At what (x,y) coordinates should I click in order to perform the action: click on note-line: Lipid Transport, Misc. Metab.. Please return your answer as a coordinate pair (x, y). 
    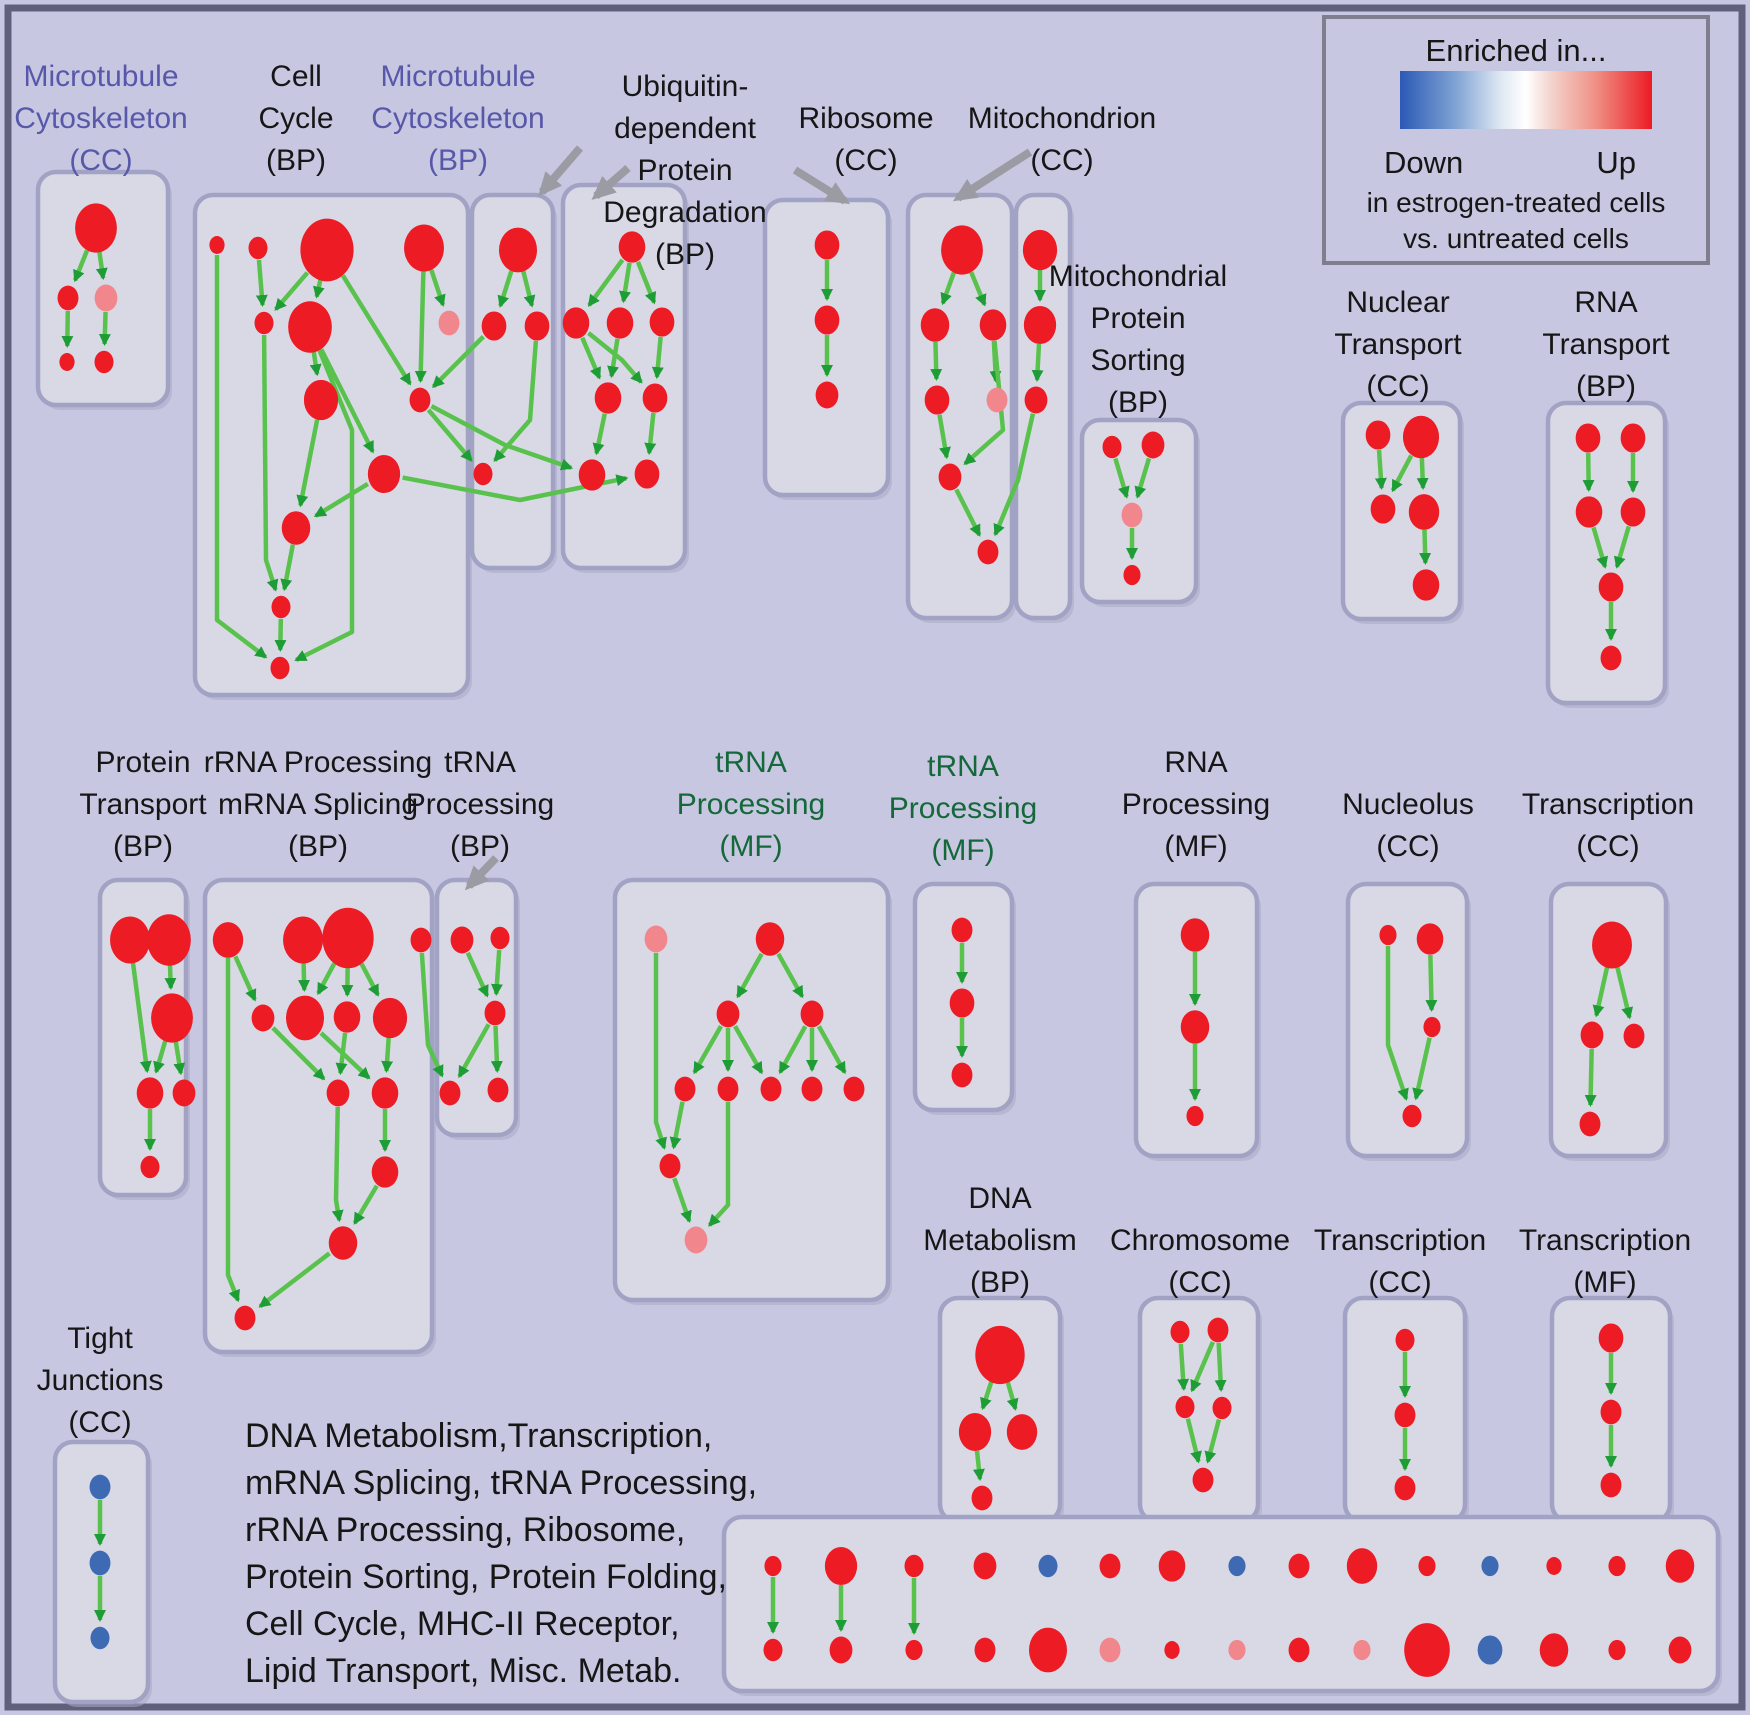
    Looking at the image, I should click on (463, 1671).